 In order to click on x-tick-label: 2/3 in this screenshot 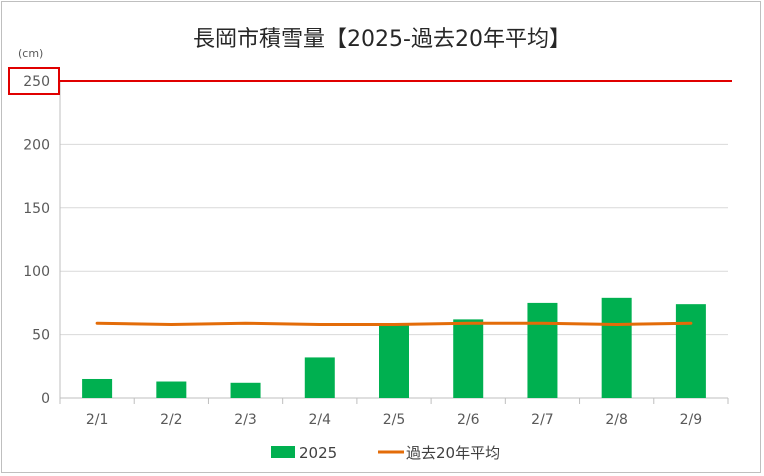, I will do `click(245, 420)`.